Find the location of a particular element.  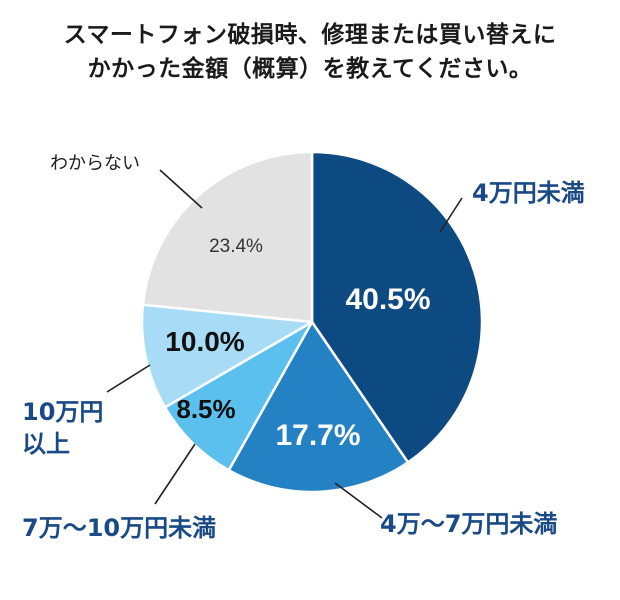

leader-line-4man-miman is located at coordinates (451, 215).